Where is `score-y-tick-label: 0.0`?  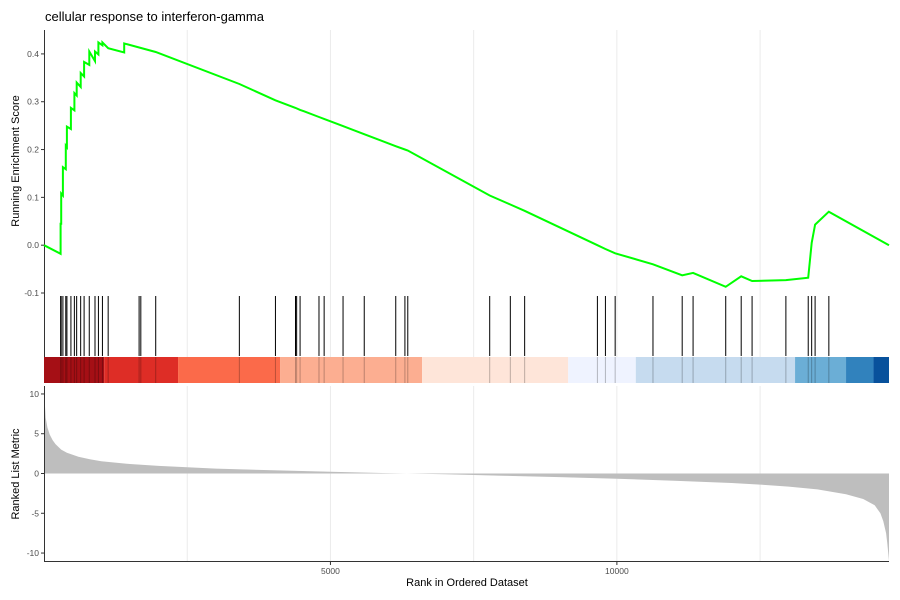
score-y-tick-label: 0.0 is located at coordinates (33, 245).